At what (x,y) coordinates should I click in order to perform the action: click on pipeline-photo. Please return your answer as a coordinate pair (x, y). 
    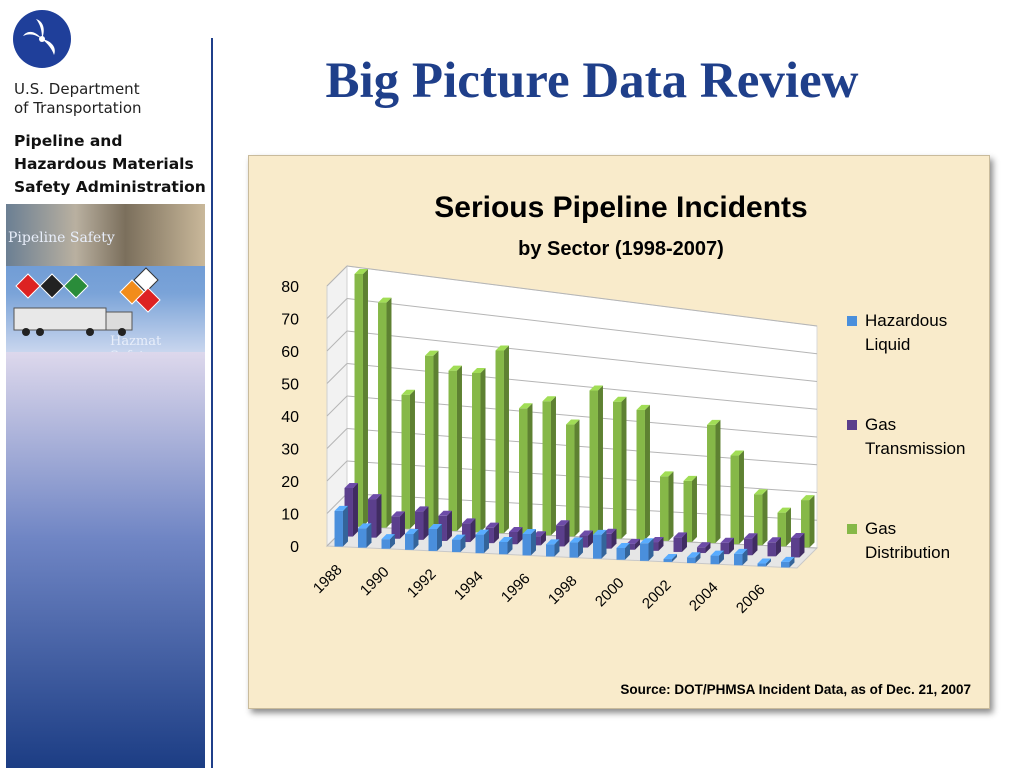
    Looking at the image, I should click on (105, 235).